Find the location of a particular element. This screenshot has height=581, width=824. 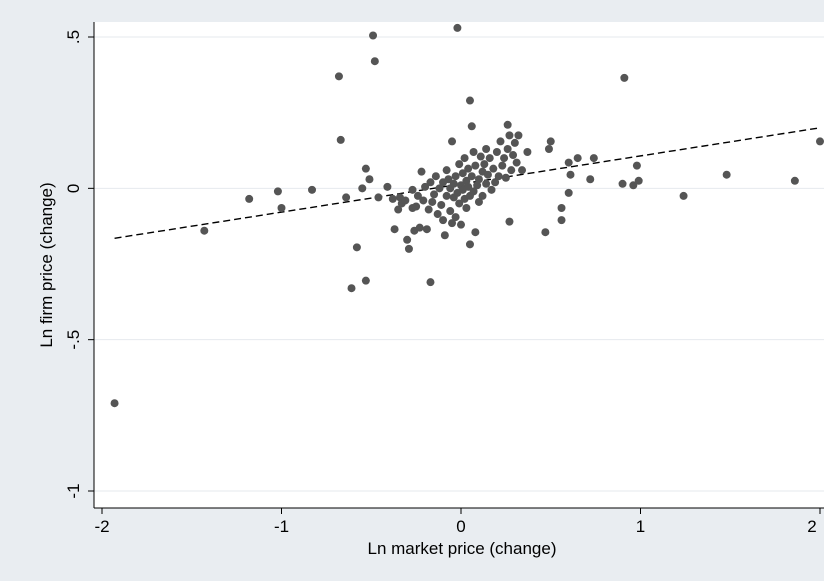

y-axis-title: Ln firm price (change) is located at coordinates (46, 264).